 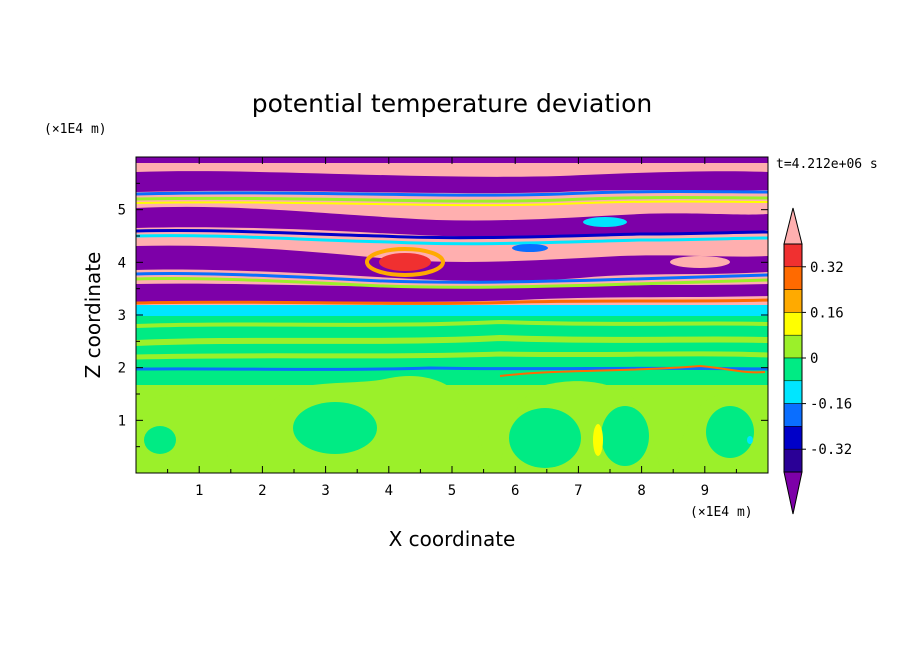 I want to click on y-unit-label: (×1E4 m), so click(x=75, y=129).